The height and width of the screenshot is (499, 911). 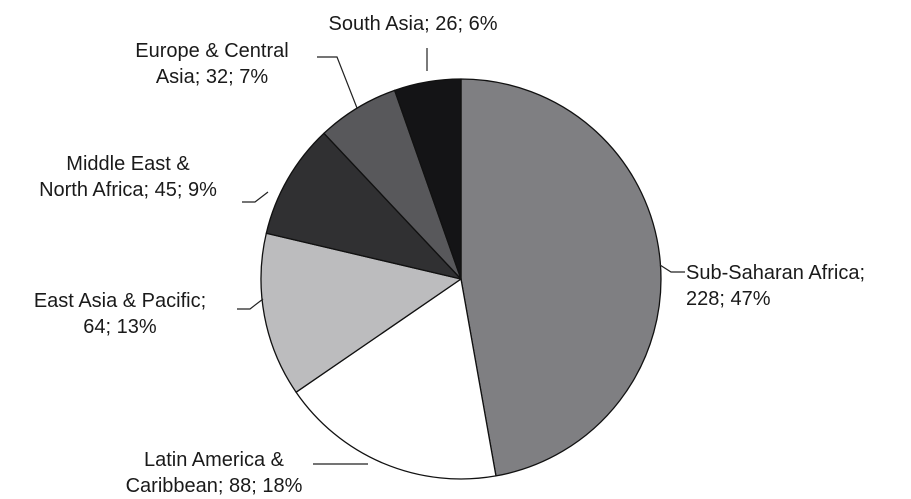 What do you see at coordinates (775, 273) in the screenshot?
I see `slice-label-line: Sub-Saharan Africa;` at bounding box center [775, 273].